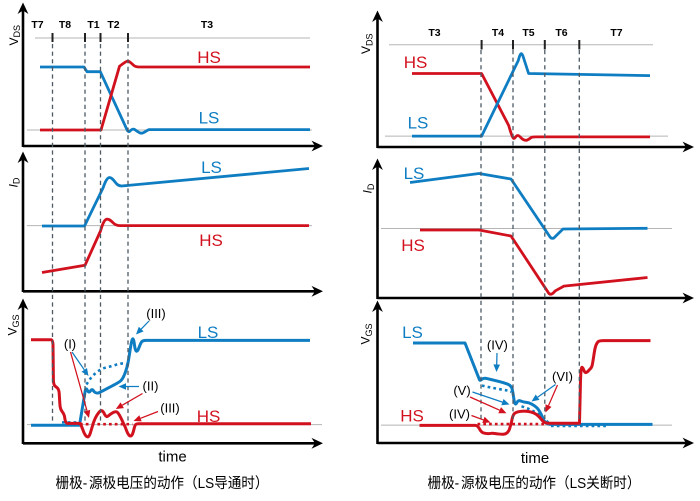  What do you see at coordinates (70, 344) in the screenshot?
I see `svg-text: (I)` at bounding box center [70, 344].